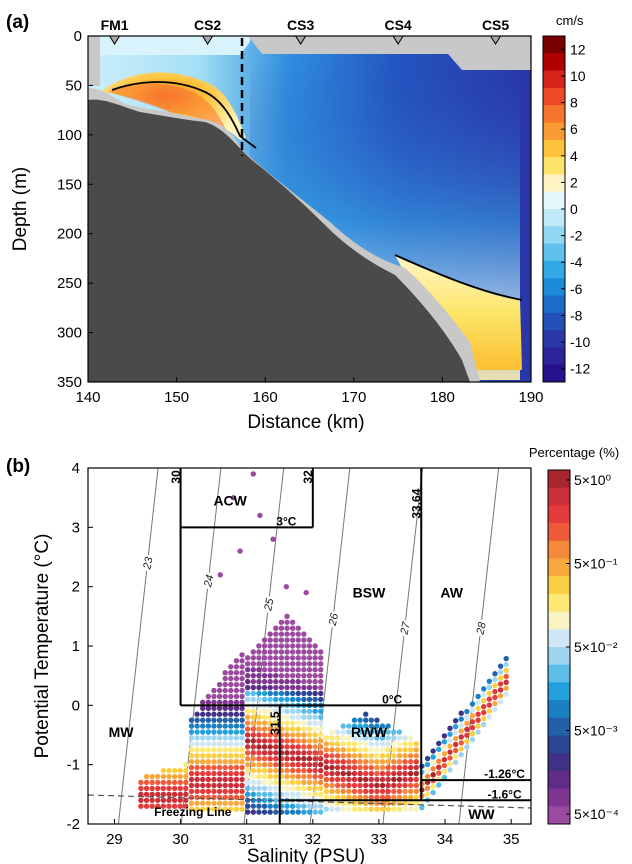  Describe the element at coordinates (570, 20) in the screenshot. I see `colorbar-a-unit: cm/s` at that location.